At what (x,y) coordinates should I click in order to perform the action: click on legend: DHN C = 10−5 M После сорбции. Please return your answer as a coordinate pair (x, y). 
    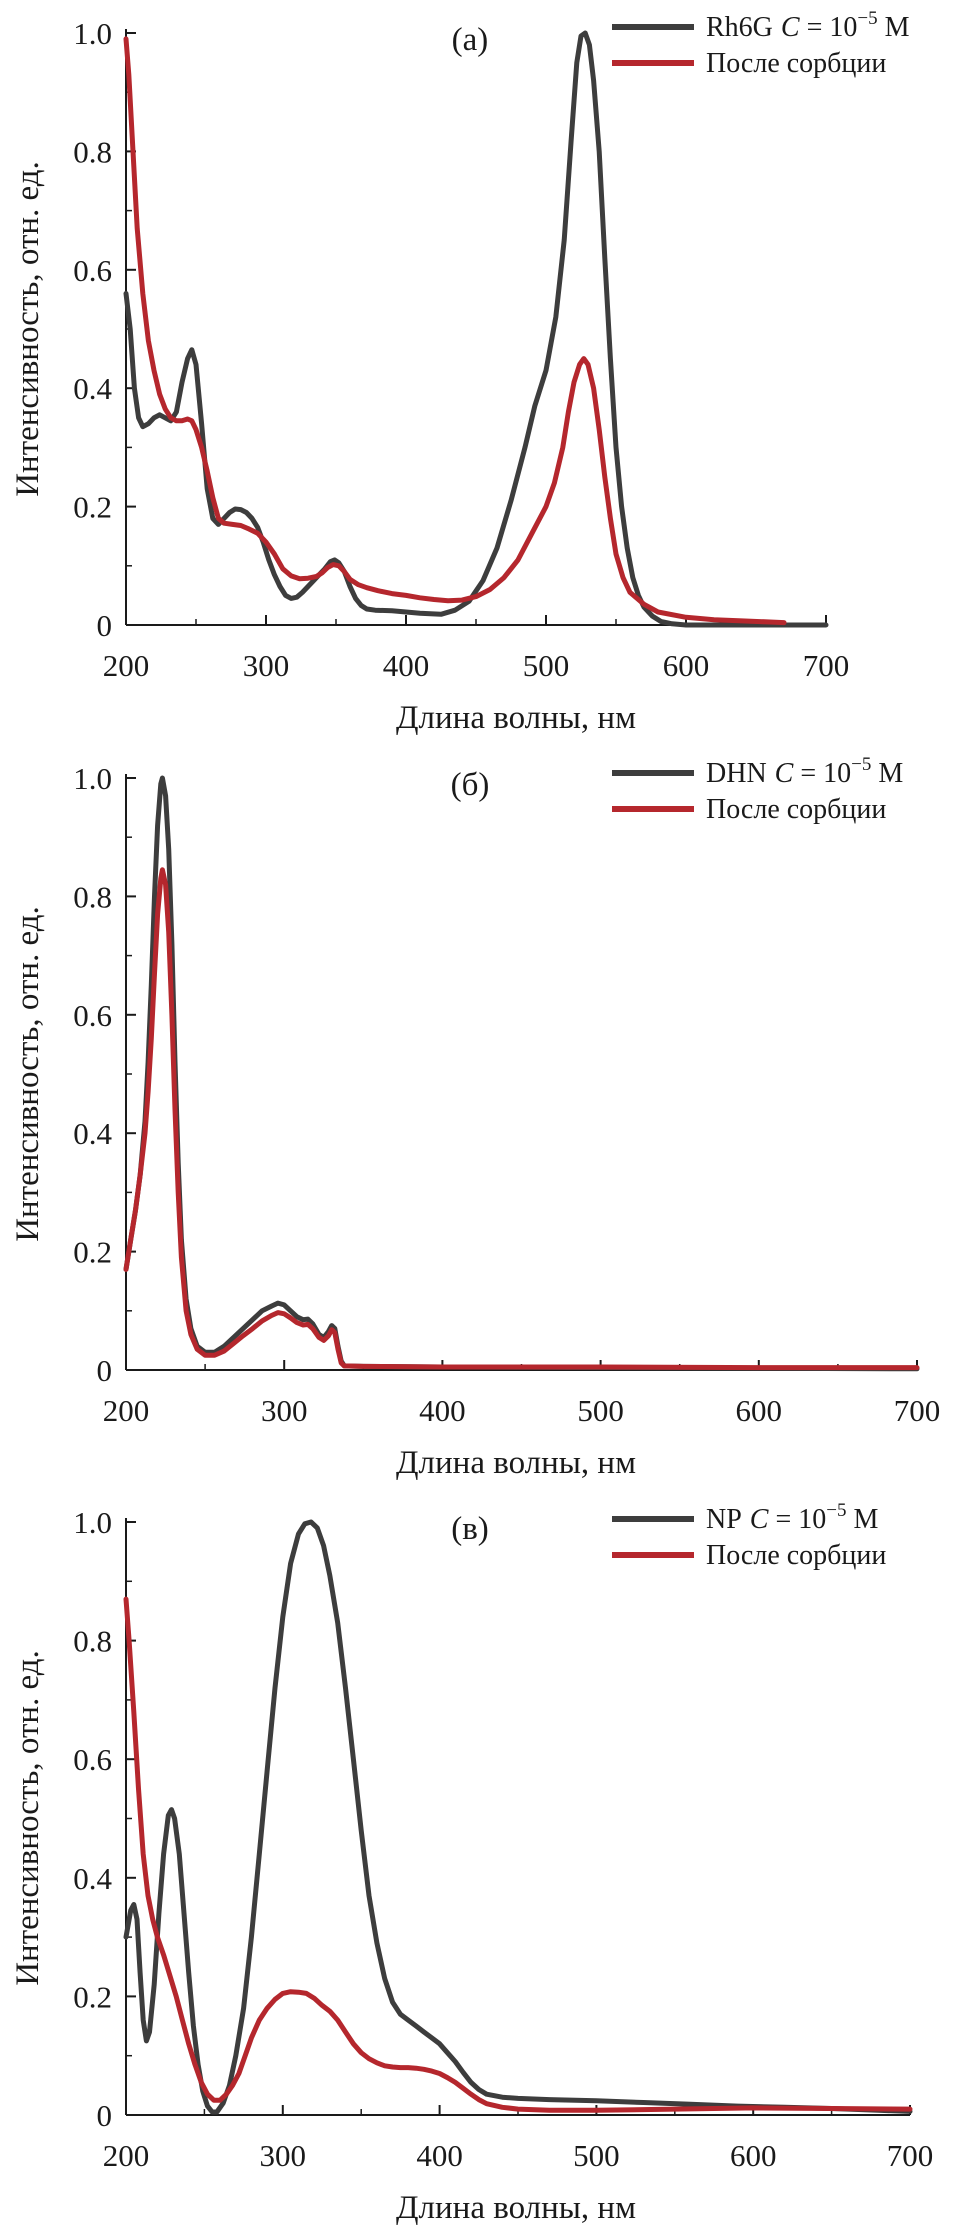
    Looking at the image, I should click on (757, 789).